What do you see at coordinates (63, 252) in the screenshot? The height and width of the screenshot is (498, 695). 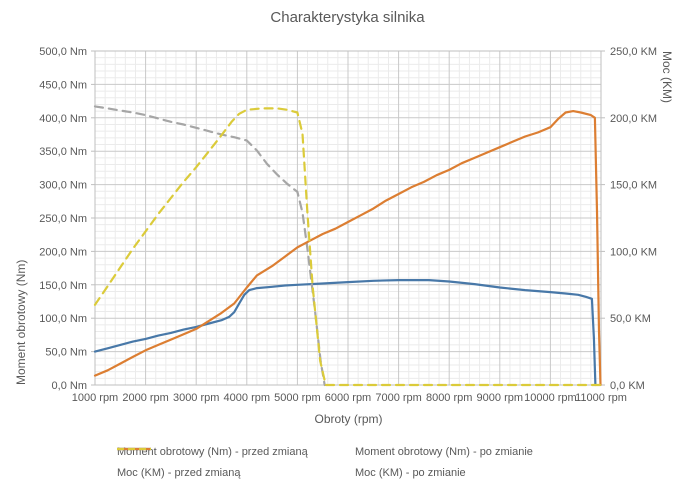 I see `y-left-tick-label: 200,0 Nm` at bounding box center [63, 252].